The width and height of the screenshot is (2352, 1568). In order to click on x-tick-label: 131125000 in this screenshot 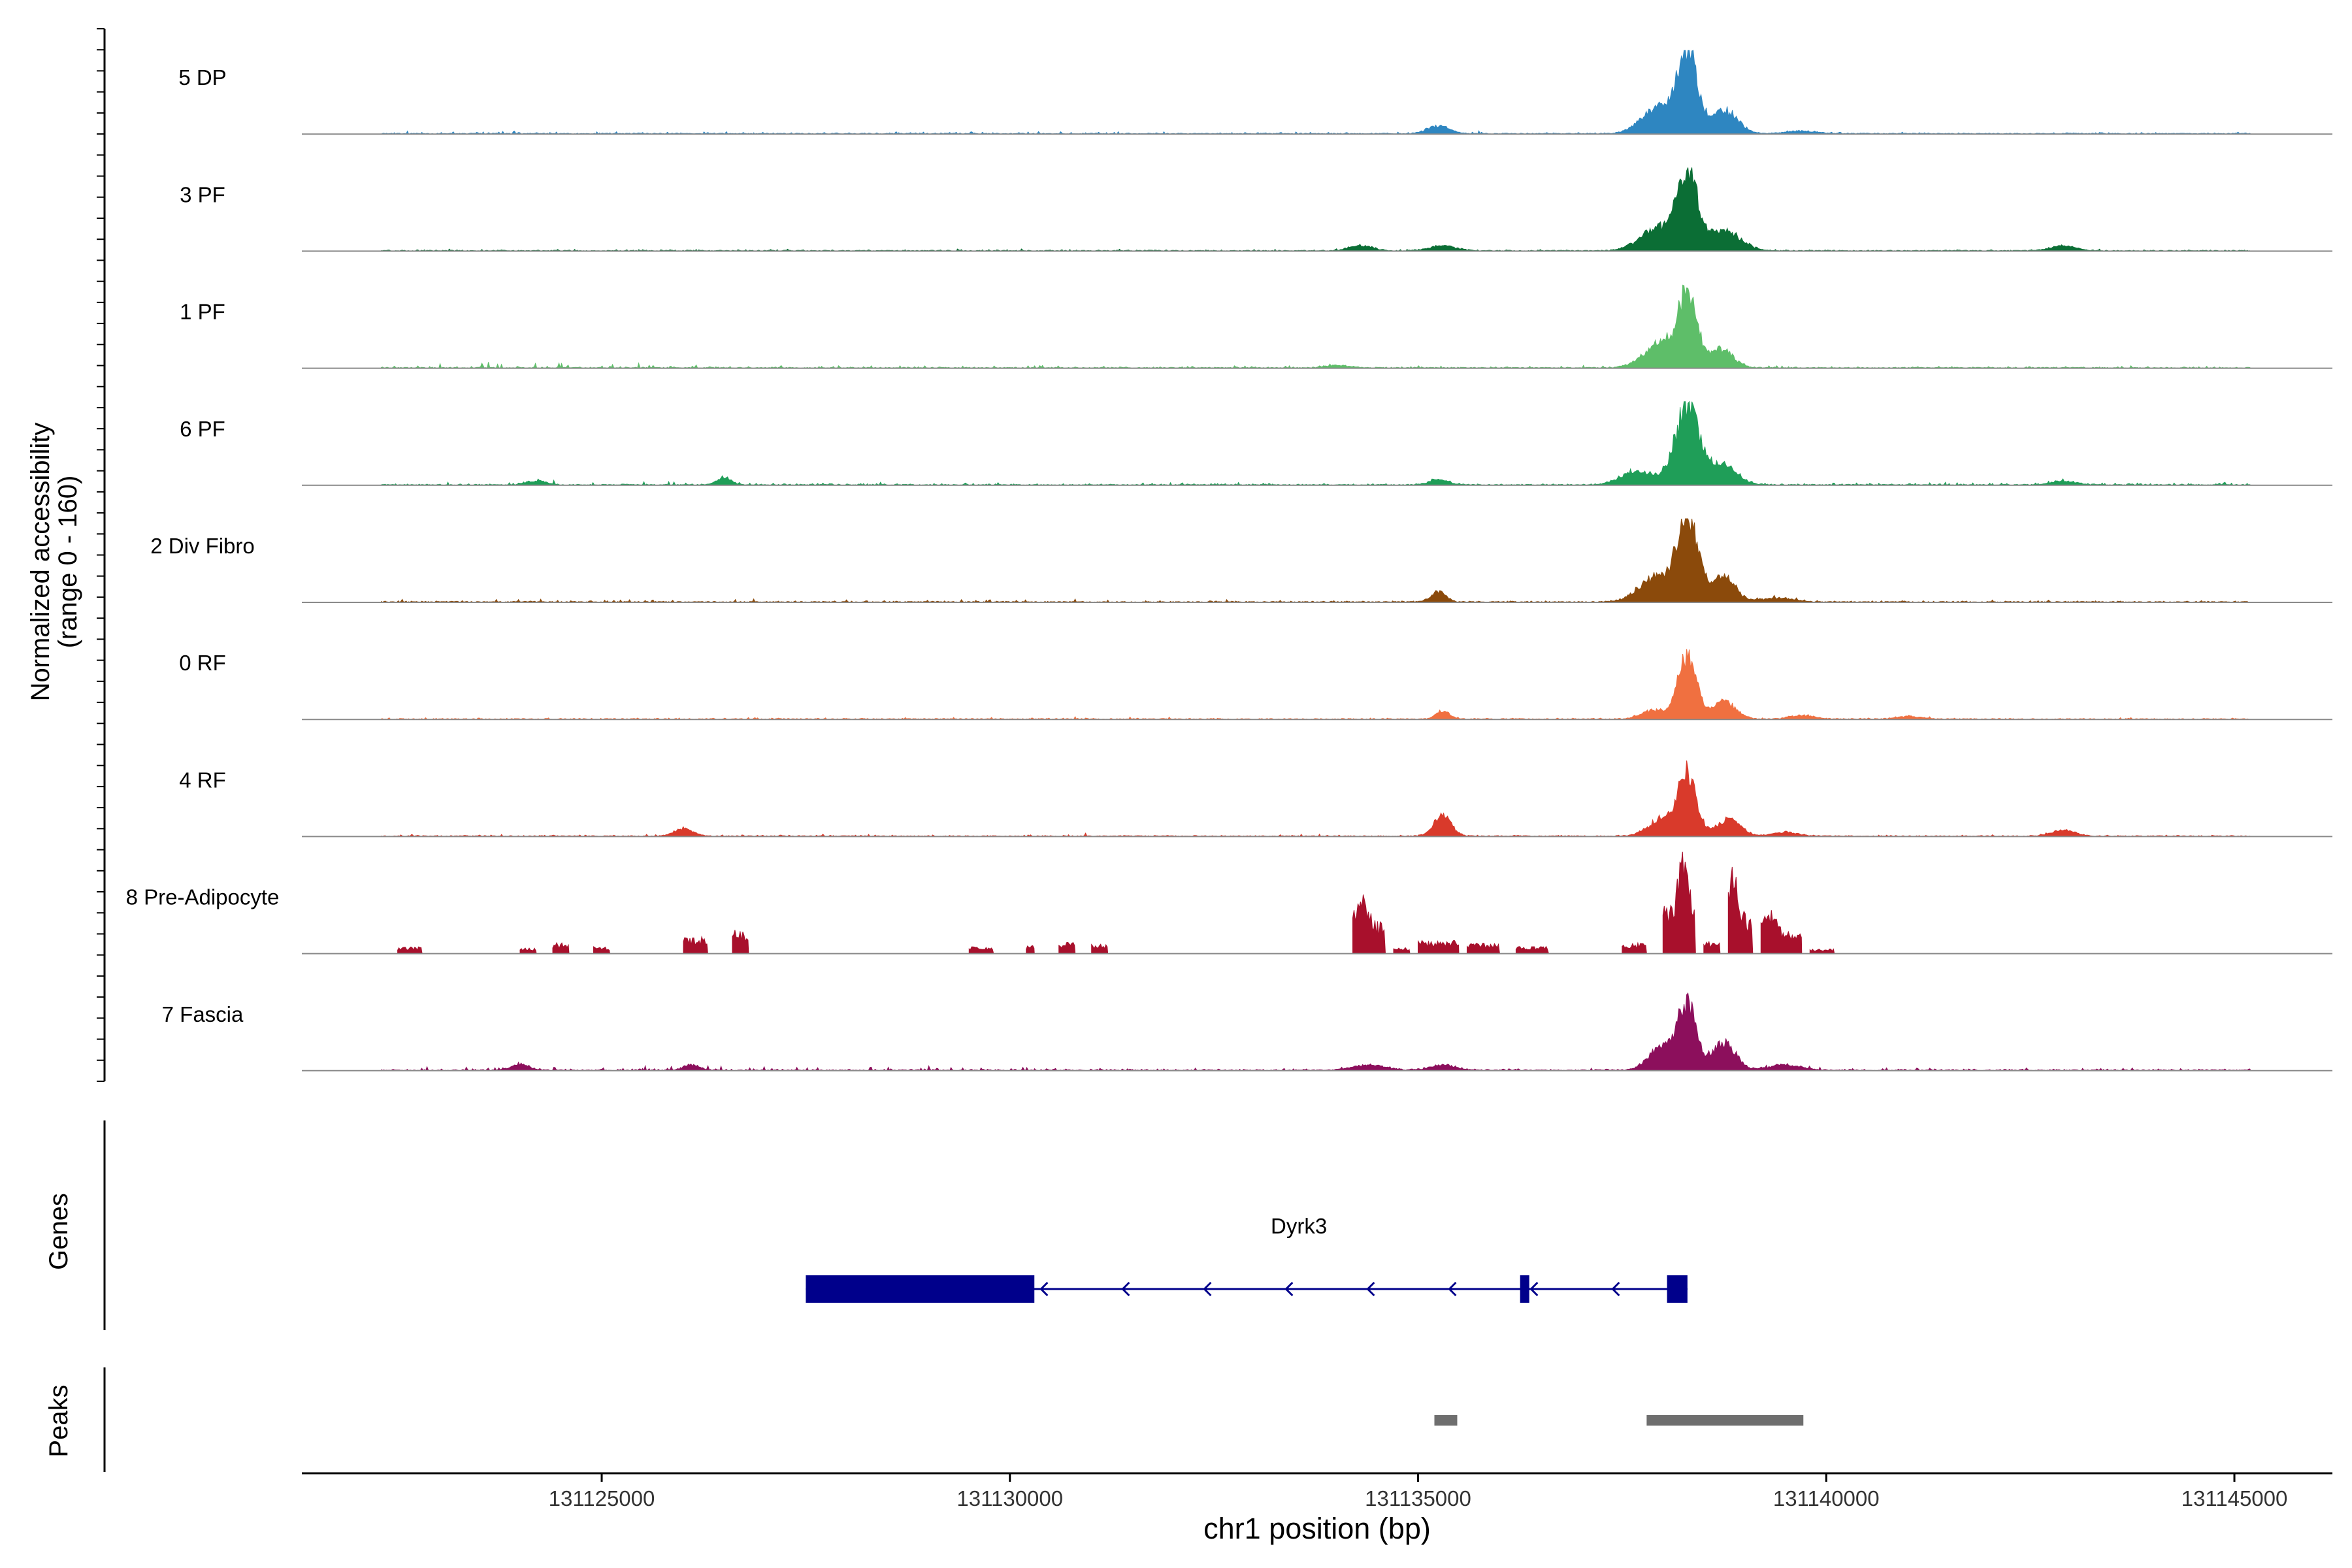, I will do `click(602, 1498)`.